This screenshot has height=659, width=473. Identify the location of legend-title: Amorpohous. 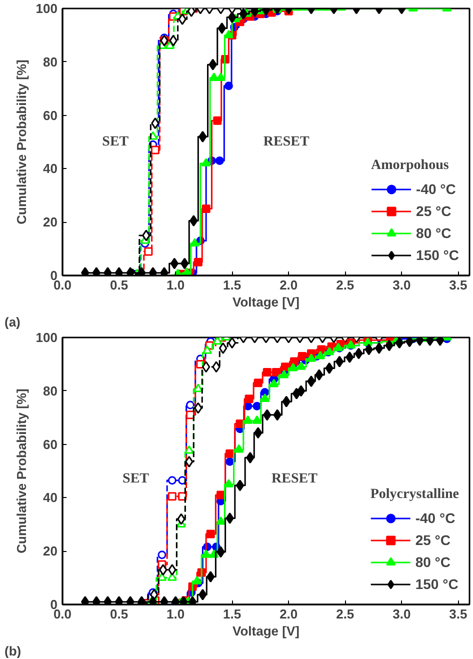
(410, 166).